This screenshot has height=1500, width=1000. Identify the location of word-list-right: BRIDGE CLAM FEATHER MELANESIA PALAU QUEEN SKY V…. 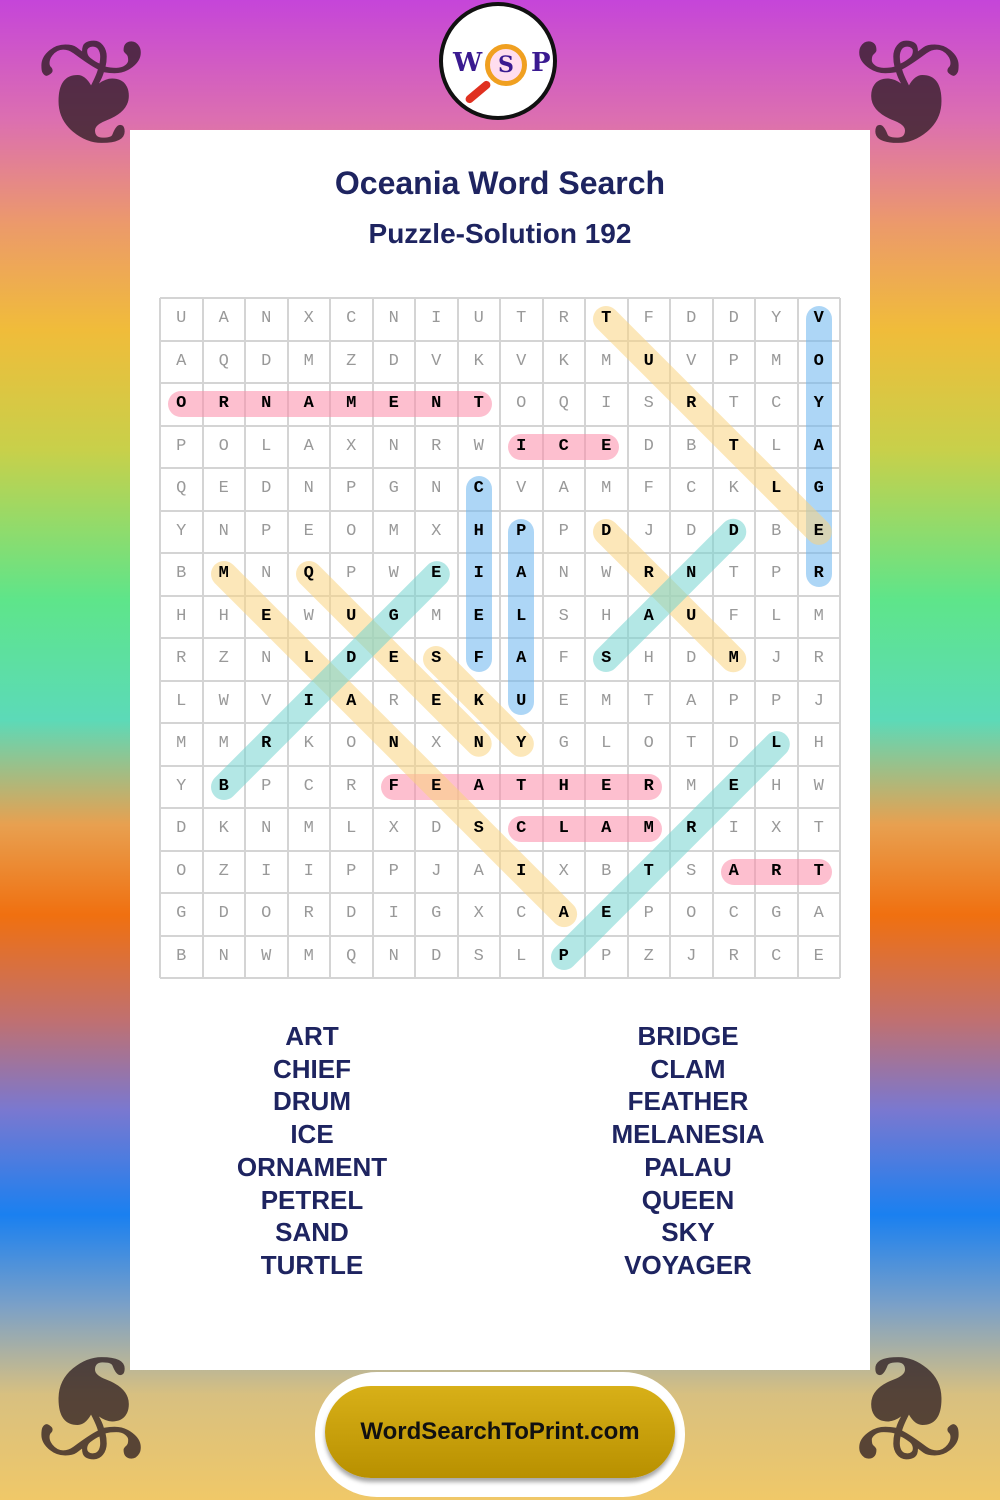
(688, 1151).